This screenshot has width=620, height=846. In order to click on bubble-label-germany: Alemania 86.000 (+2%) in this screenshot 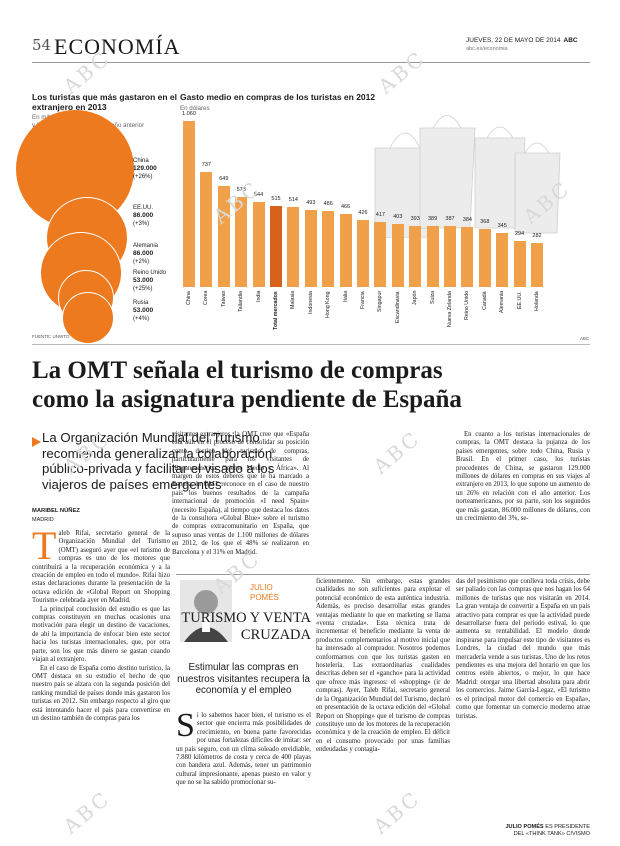, I will do `click(146, 254)`.